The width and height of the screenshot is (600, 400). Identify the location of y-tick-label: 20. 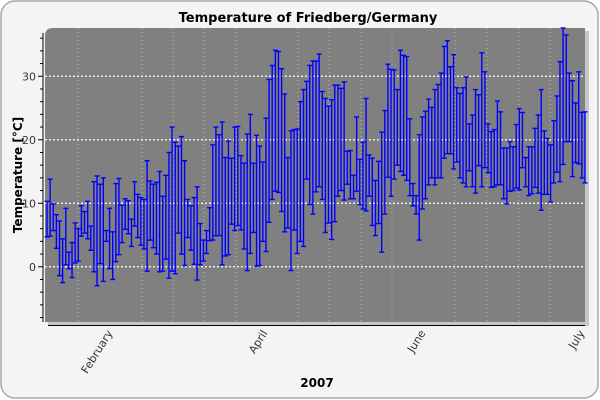
(29, 140).